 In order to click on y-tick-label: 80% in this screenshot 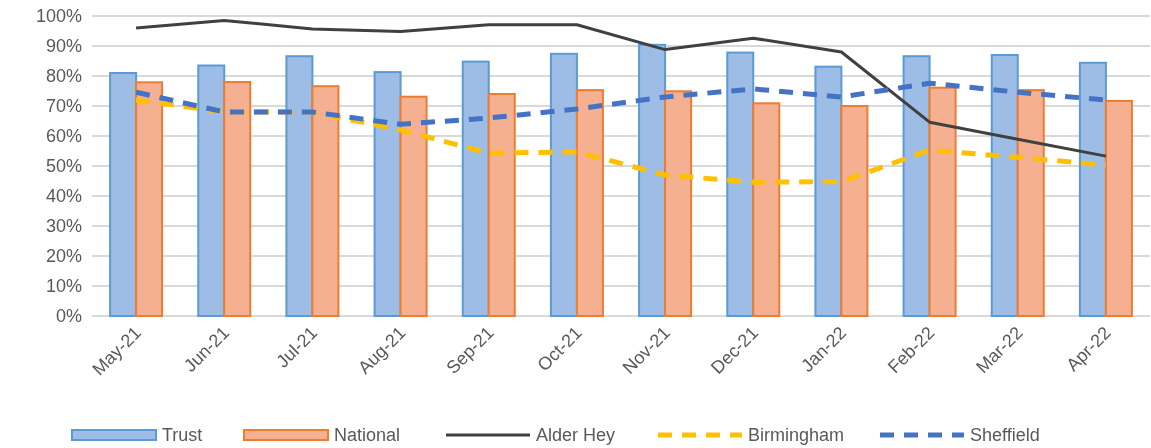, I will do `click(63, 76)`.